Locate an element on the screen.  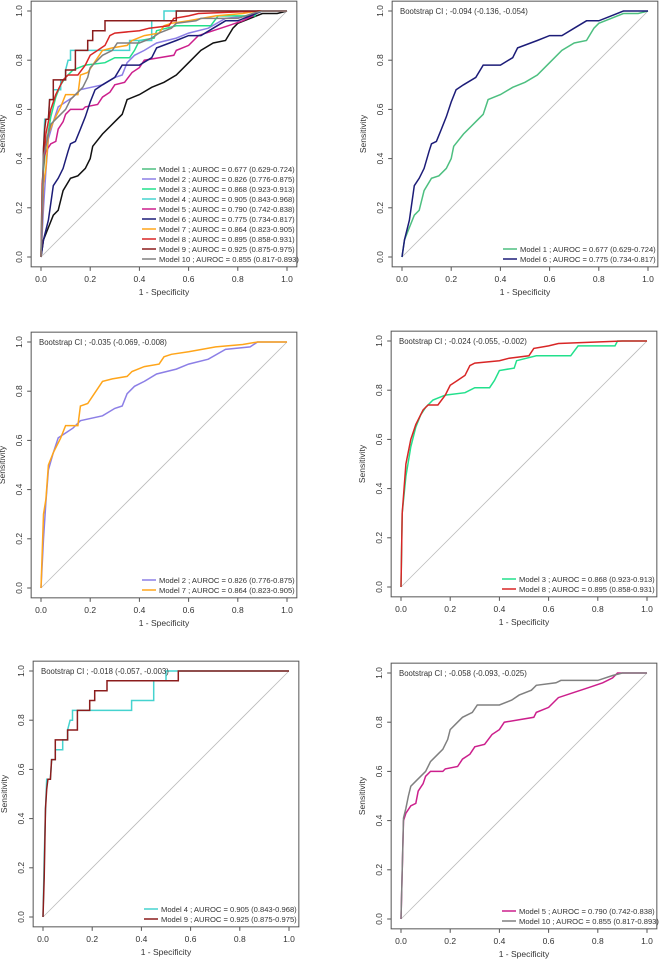
y-tick-label: 0.8 is located at coordinates (21, 720).